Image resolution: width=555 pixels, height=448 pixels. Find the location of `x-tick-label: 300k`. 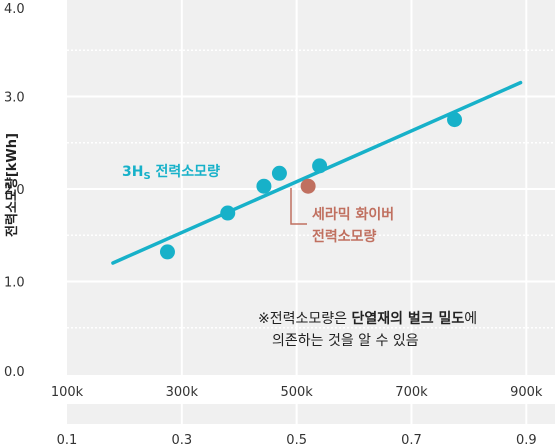

x-tick-label: 300k is located at coordinates (182, 392).